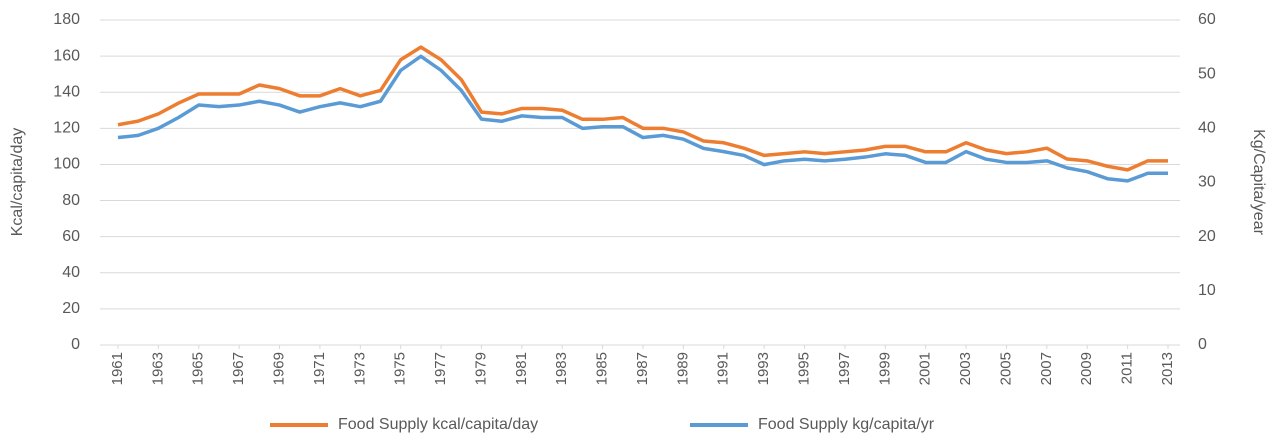 Image resolution: width=1277 pixels, height=439 pixels. What do you see at coordinates (1127, 368) in the screenshot?
I see `x-tick-label: 2011` at bounding box center [1127, 368].